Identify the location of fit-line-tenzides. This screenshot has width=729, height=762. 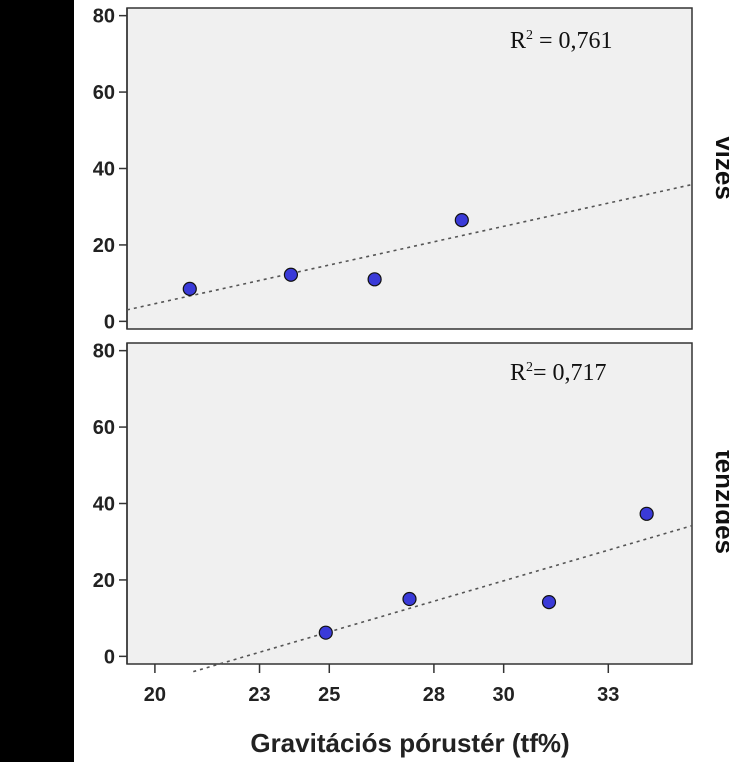
(443, 598).